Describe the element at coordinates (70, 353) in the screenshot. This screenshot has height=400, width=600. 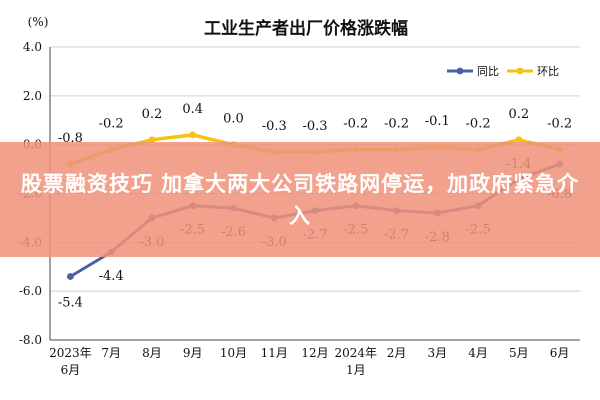
I see `x-tick-label: 2023年` at that location.